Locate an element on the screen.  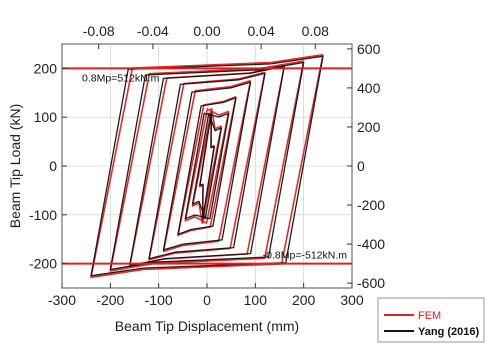
x2-tick-label: -0.04 is located at coordinates (153, 31).